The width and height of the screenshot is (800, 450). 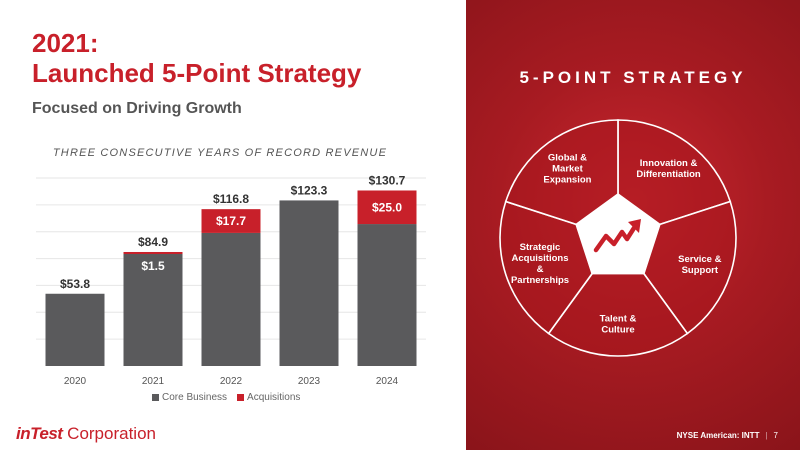 What do you see at coordinates (540, 280) in the screenshot?
I see `strategy-label-line: Partnerships` at bounding box center [540, 280].